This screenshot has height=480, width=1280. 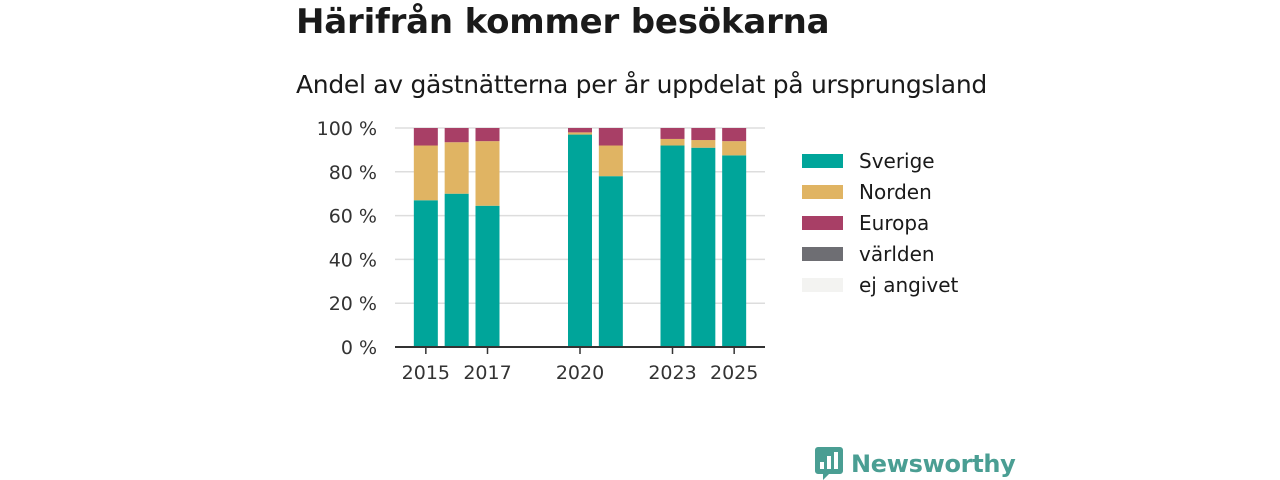 What do you see at coordinates (353, 217) in the screenshot?
I see `y-tick-label: 60 %` at bounding box center [353, 217].